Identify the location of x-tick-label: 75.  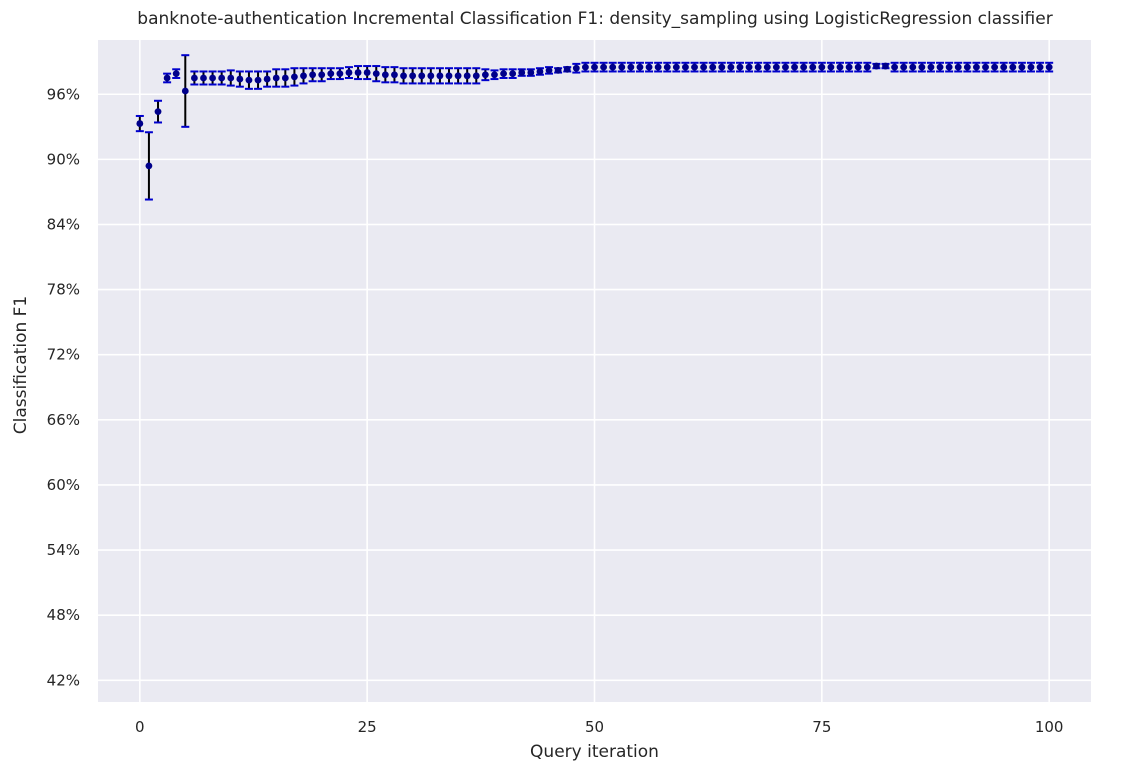
(821, 727).